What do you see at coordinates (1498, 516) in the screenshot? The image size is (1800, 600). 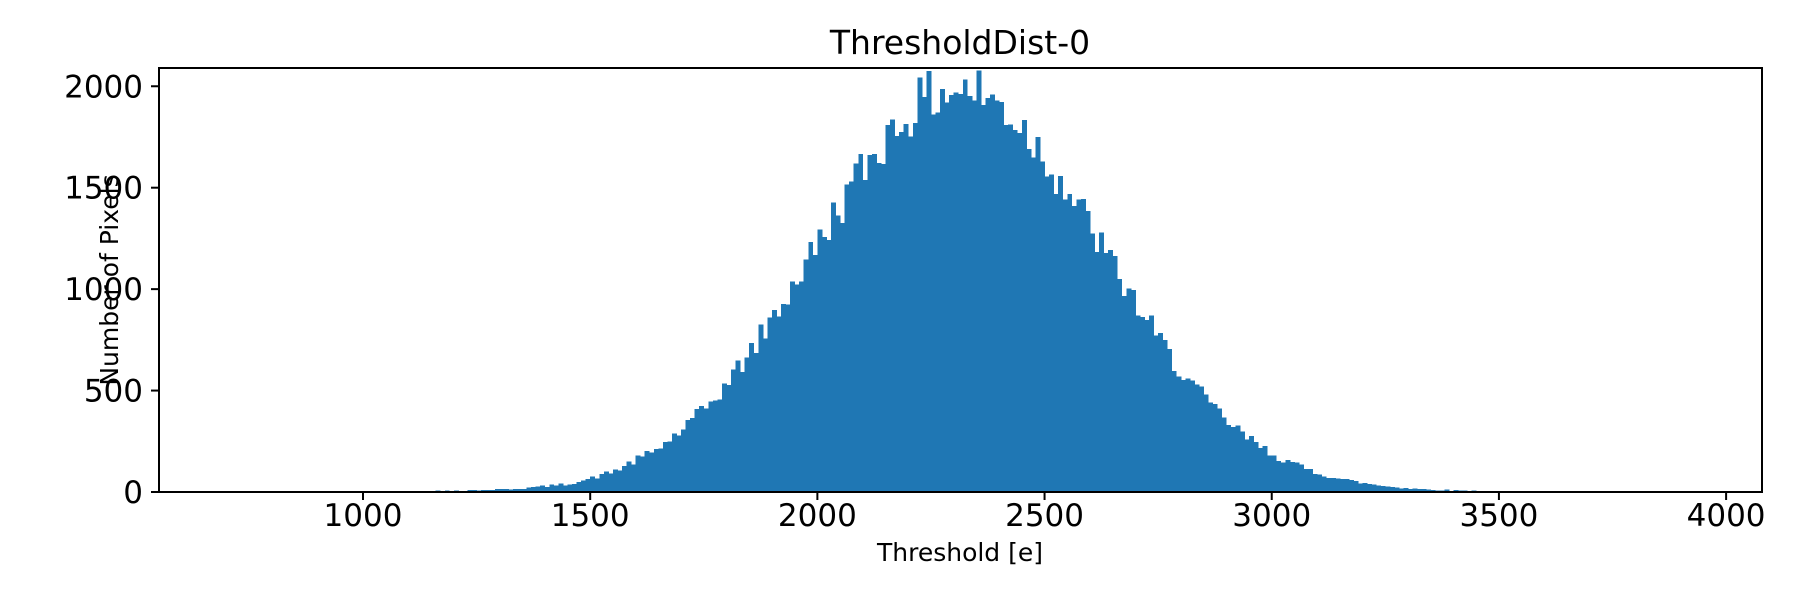 I see `x-tick-label: 3500` at bounding box center [1498, 516].